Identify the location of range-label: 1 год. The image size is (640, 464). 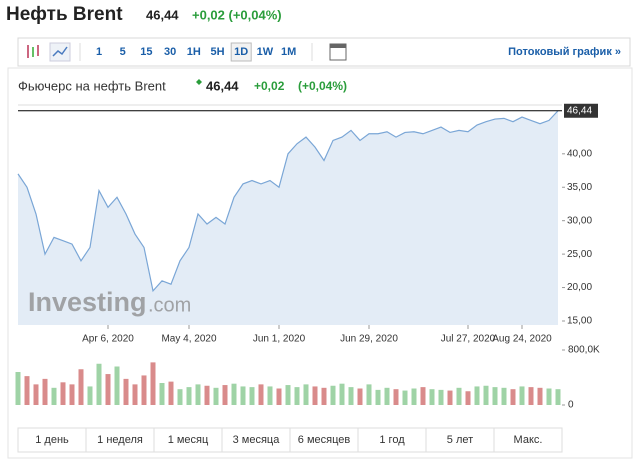
(392, 440).